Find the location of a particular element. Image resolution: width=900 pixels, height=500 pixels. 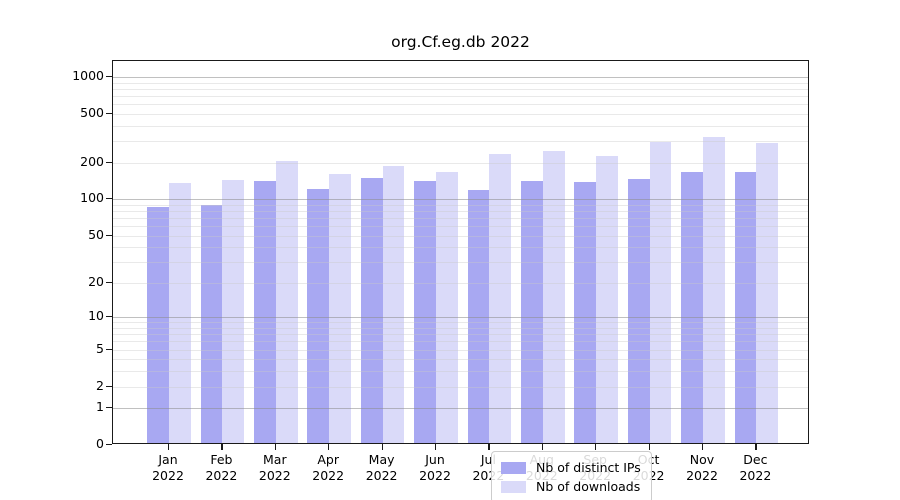

x-label-month: Jan is located at coordinates (168, 459).